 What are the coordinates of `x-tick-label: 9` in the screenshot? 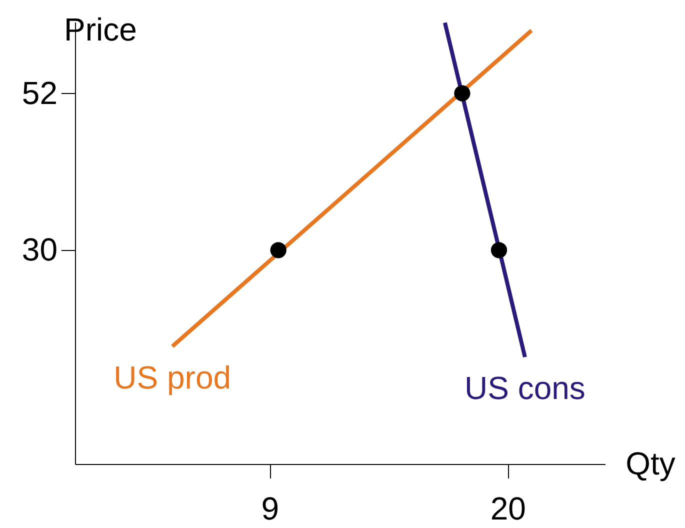 It's located at (270, 508).